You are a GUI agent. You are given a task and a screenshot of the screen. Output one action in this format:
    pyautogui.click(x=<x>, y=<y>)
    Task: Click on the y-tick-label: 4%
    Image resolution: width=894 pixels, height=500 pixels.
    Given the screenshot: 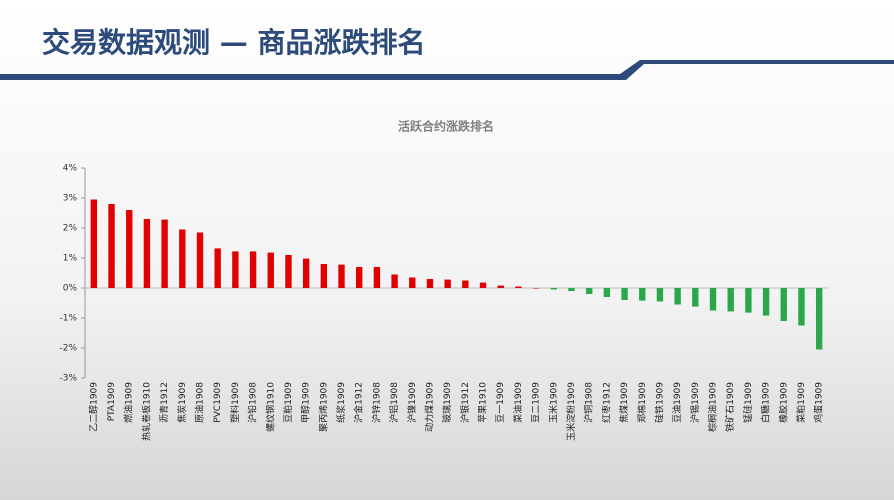 What is the action you would take?
    pyautogui.click(x=70, y=169)
    